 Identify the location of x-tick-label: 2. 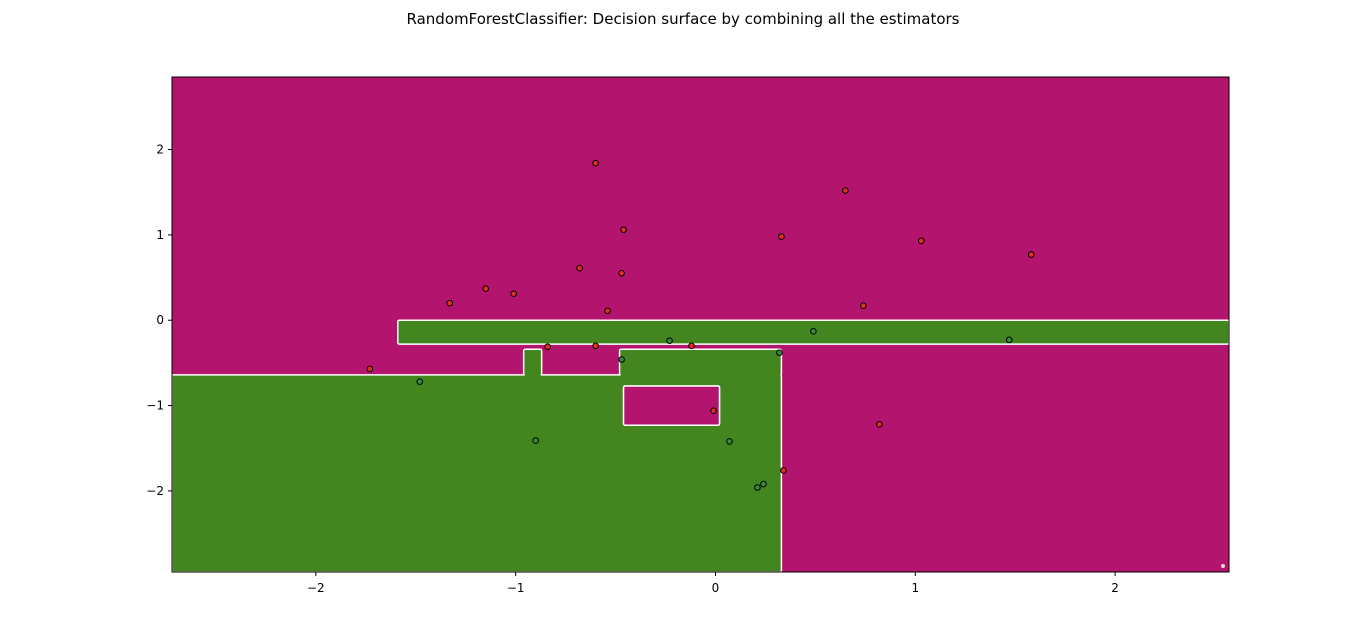
(1115, 588).